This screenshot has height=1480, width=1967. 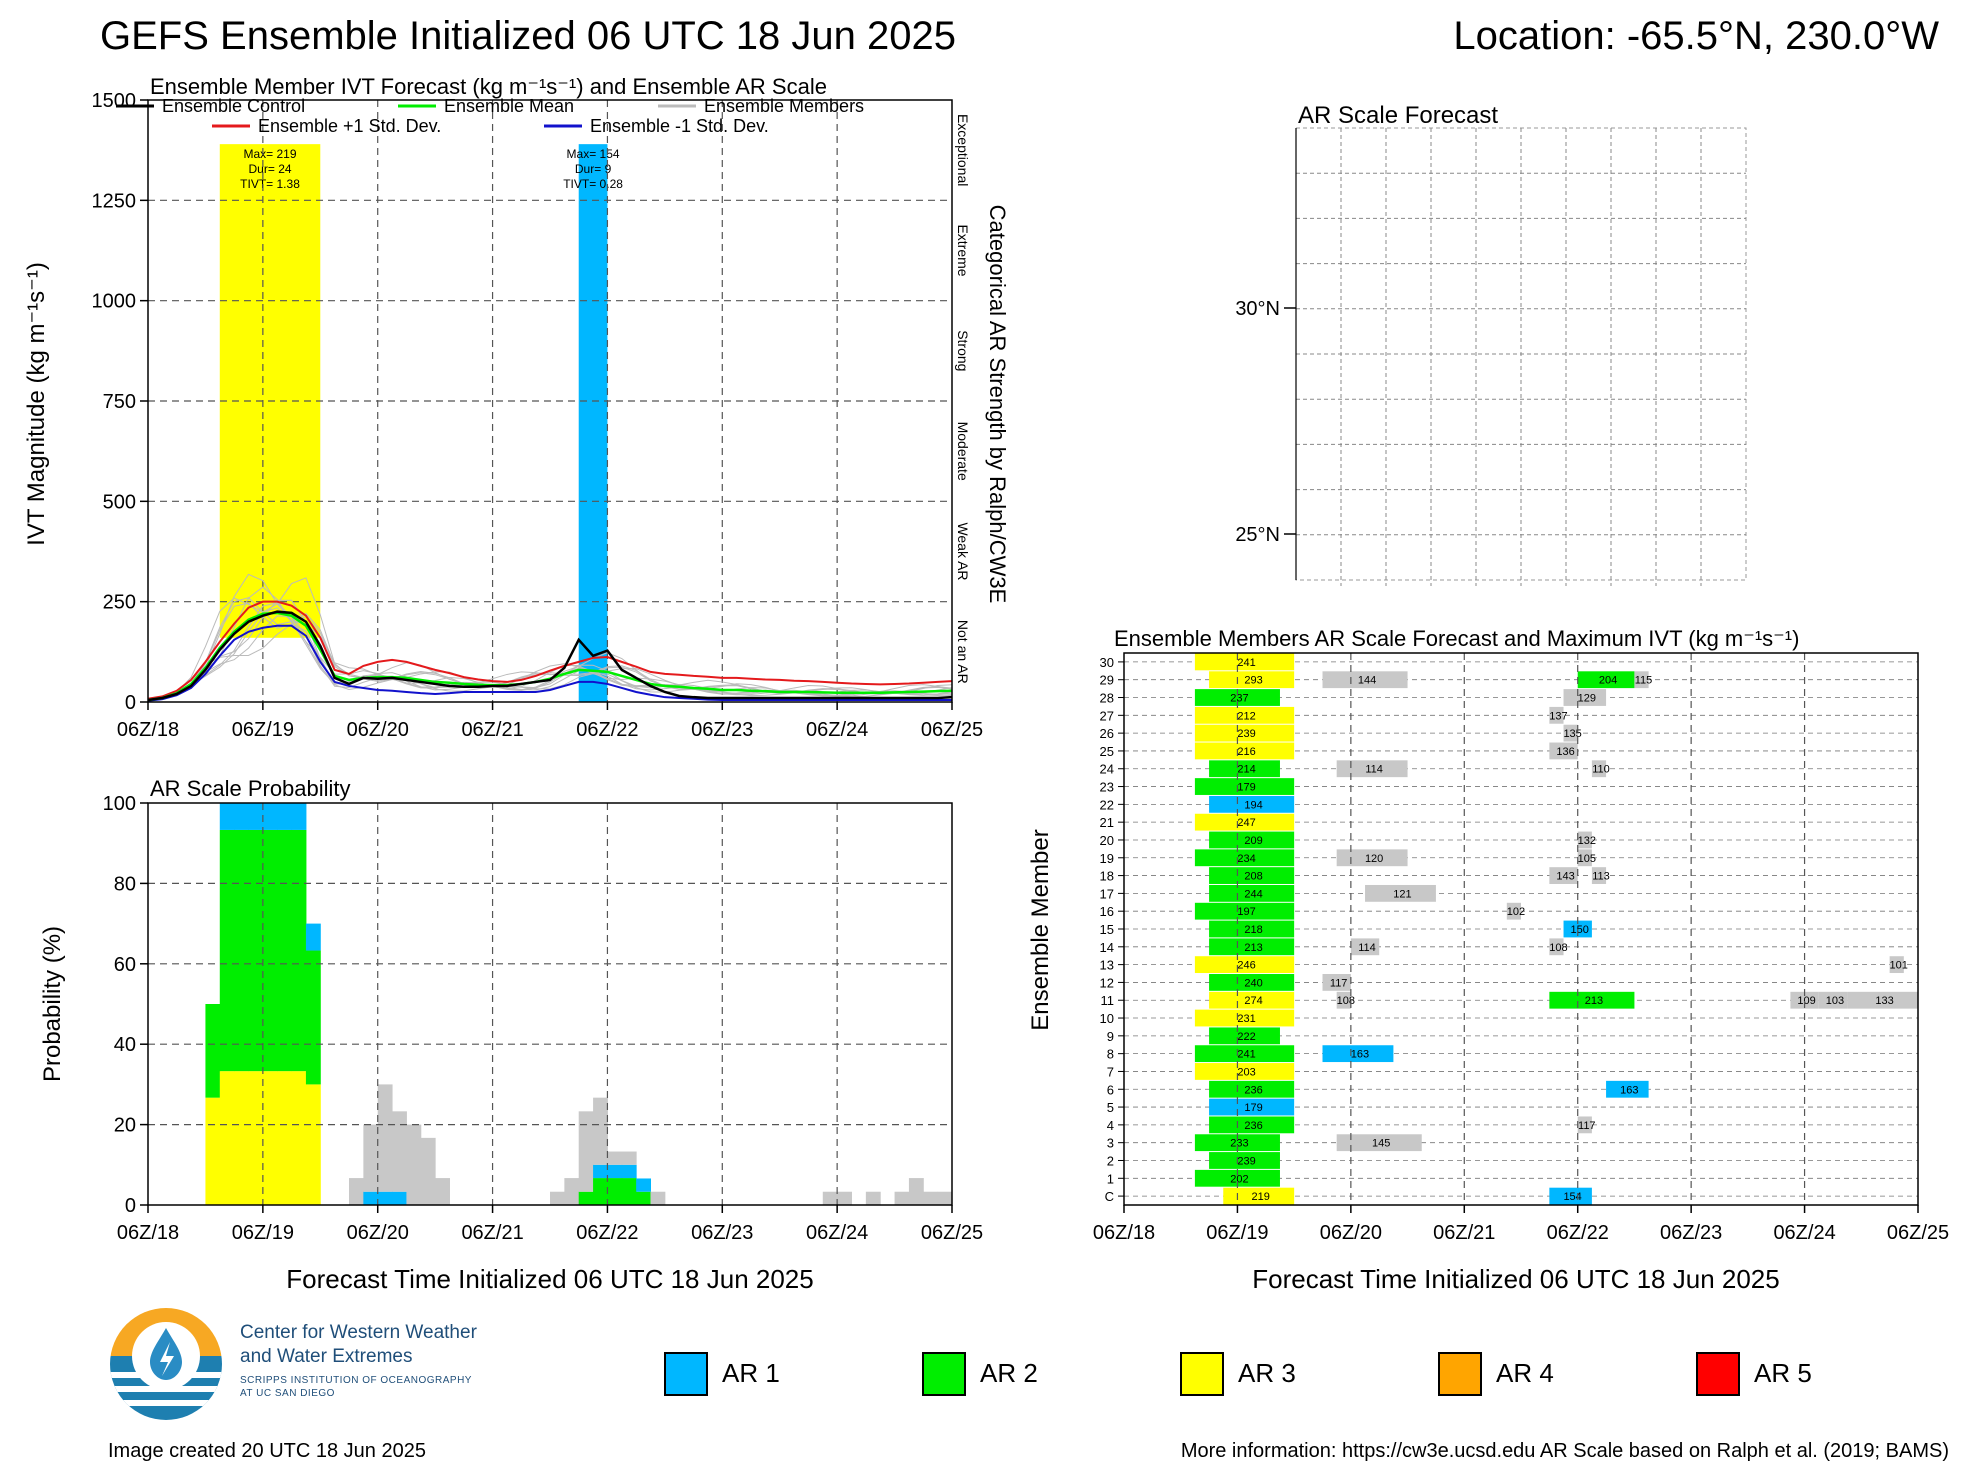 What do you see at coordinates (1246, 716) in the screenshot?
I see `member-27-event-0-max: 212` at bounding box center [1246, 716].